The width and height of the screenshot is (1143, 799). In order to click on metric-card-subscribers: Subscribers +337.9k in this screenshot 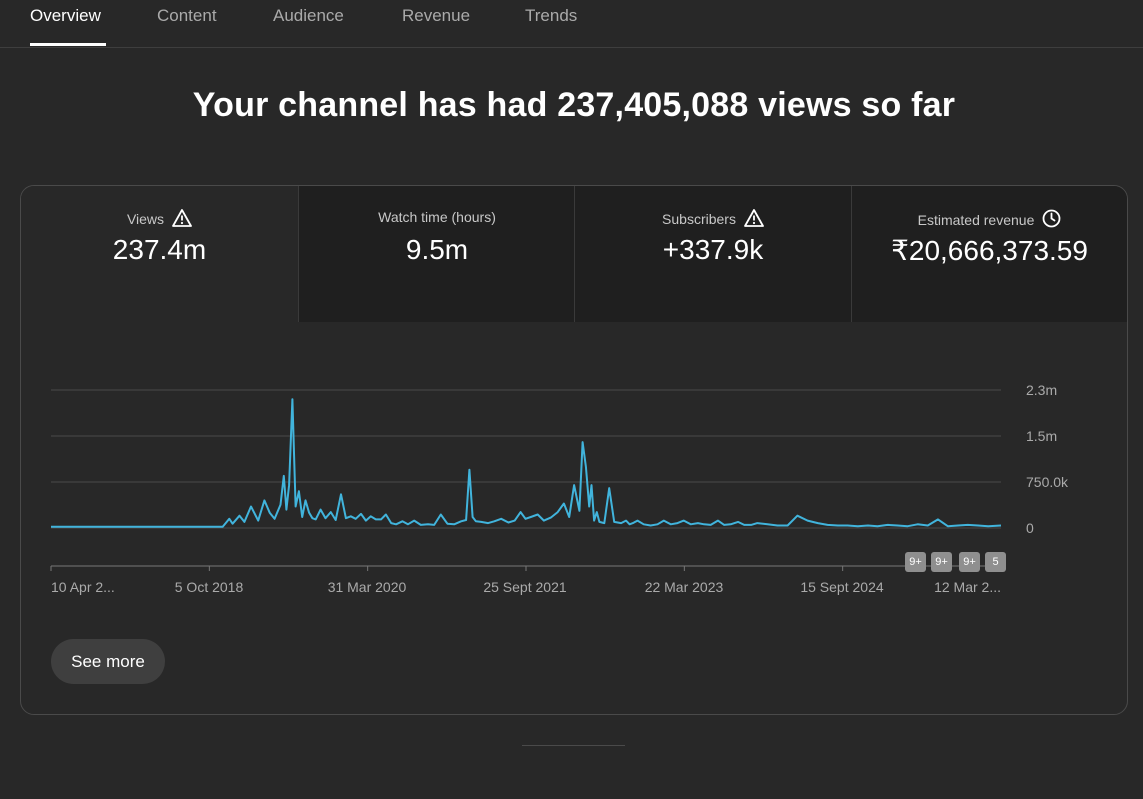, I will do `click(712, 254)`.